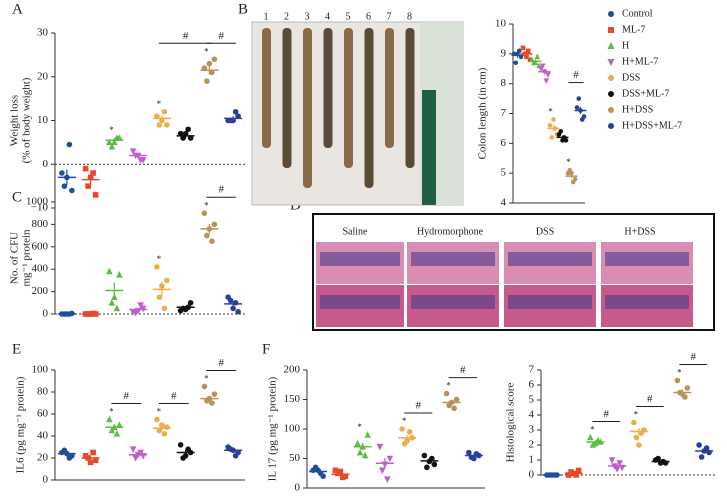  I want to click on y-tick-label: 10, so click(501, 24).